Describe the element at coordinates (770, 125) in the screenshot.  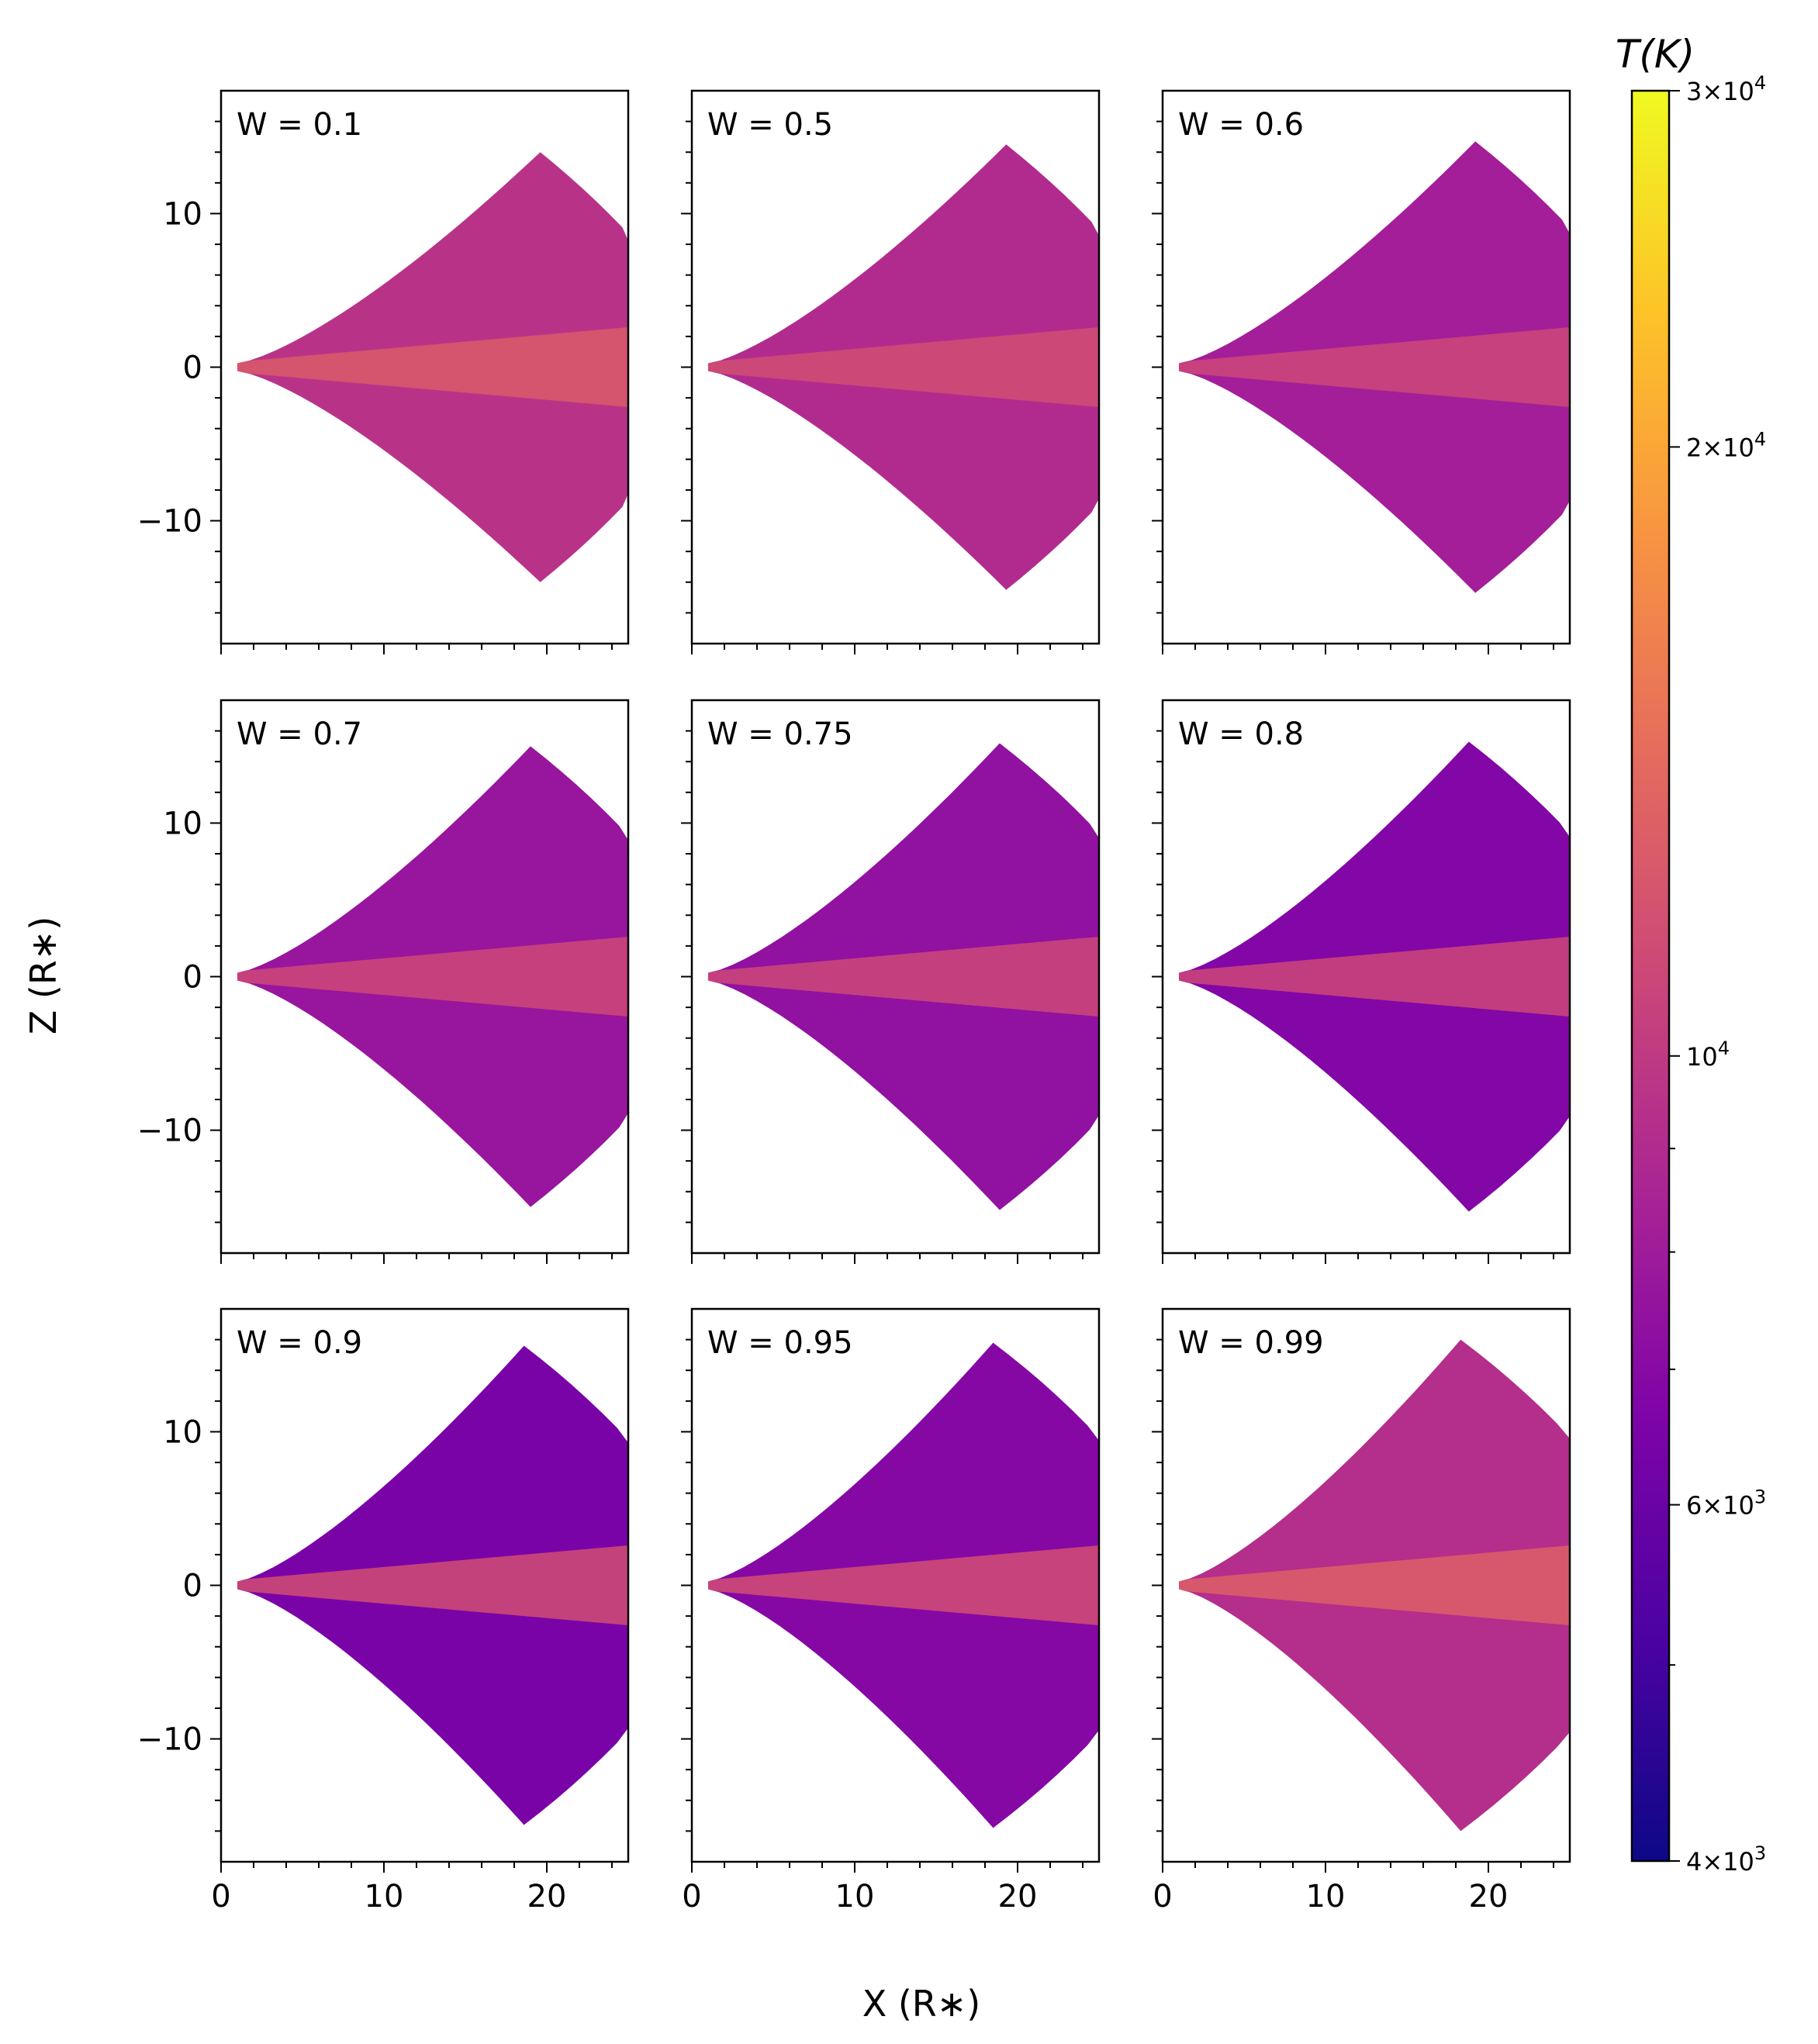
I see `panel-label: W = 0.5` at that location.